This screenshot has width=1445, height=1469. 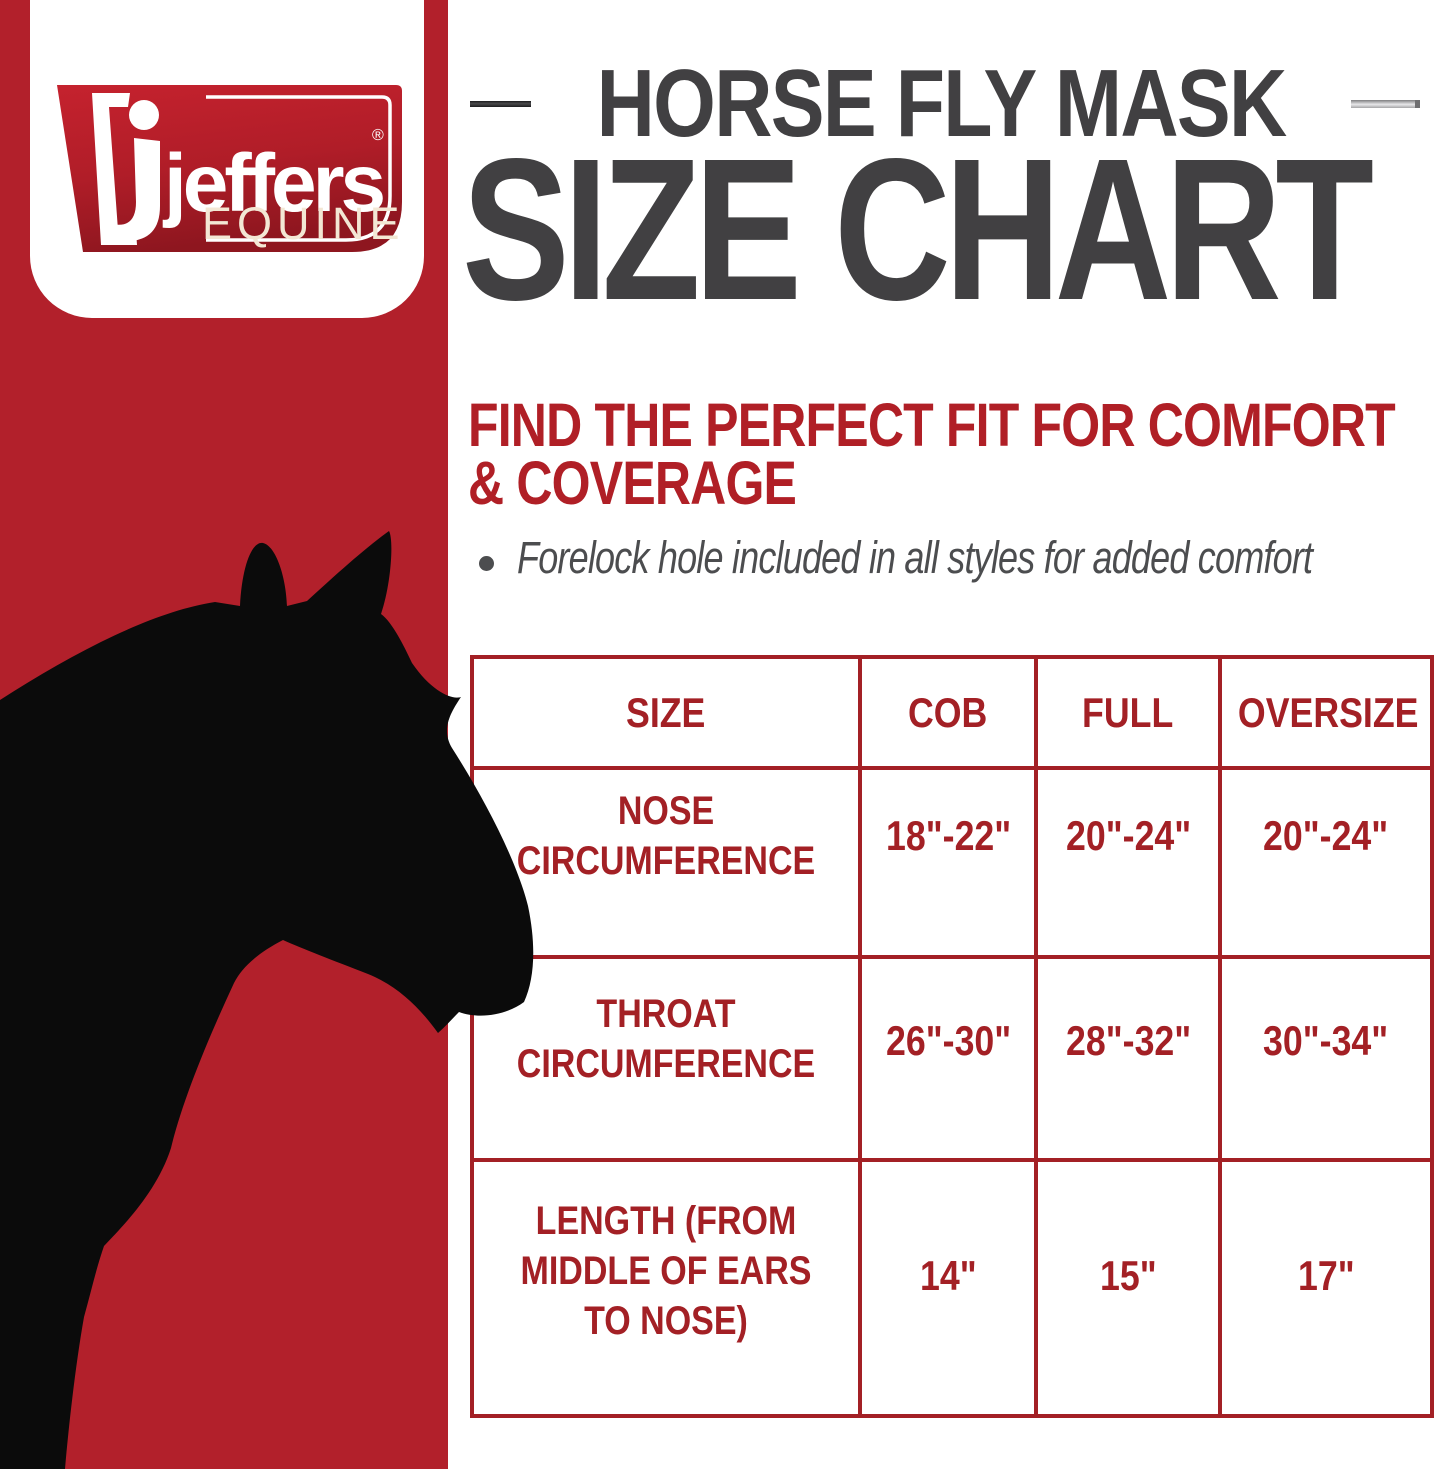 What do you see at coordinates (501, 104) in the screenshot?
I see `title-dash-left-icon` at bounding box center [501, 104].